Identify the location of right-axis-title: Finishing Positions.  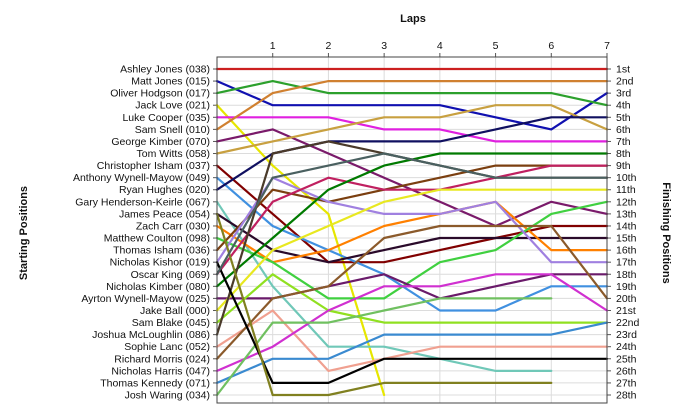
(666, 232).